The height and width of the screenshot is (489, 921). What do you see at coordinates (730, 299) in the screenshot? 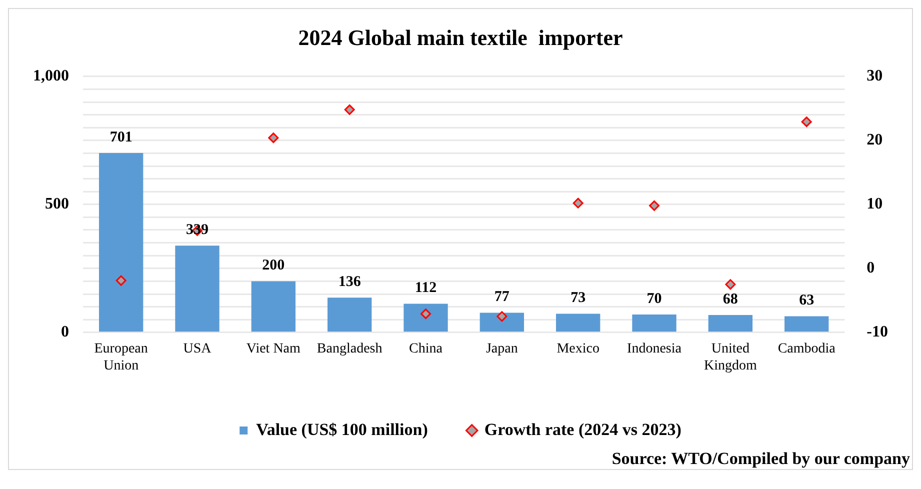
I see `data-label: 68` at bounding box center [730, 299].